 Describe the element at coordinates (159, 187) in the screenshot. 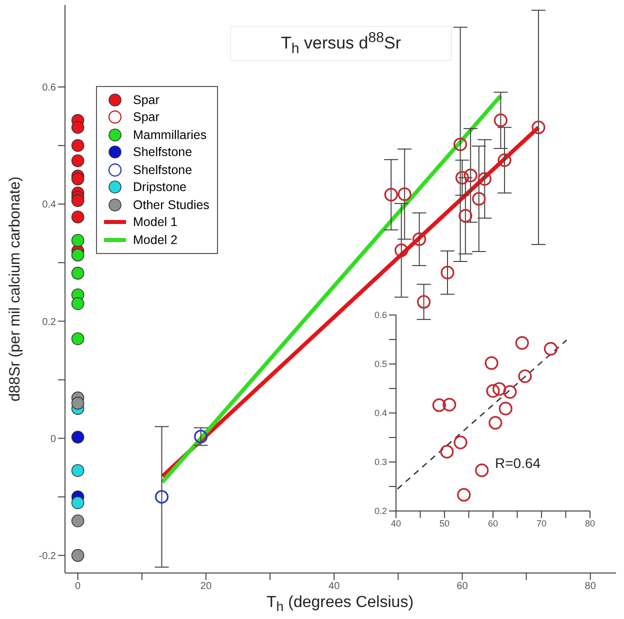

I see `legend-label: Dripstone` at that location.